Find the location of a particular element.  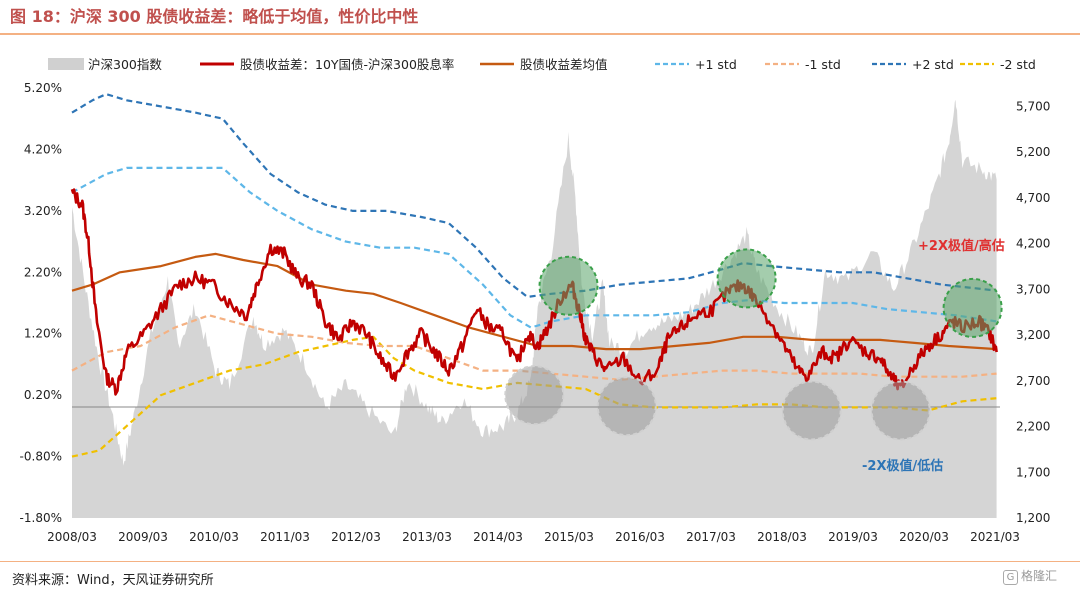

y-left-tick-label: 3.20% is located at coordinates (43, 211).